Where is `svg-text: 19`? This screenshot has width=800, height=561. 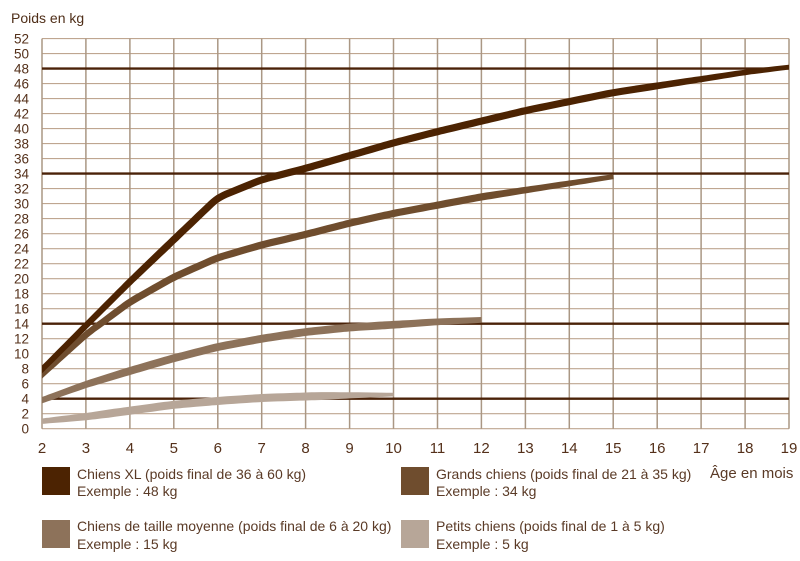
svg-text: 19 is located at coordinates (789, 448).